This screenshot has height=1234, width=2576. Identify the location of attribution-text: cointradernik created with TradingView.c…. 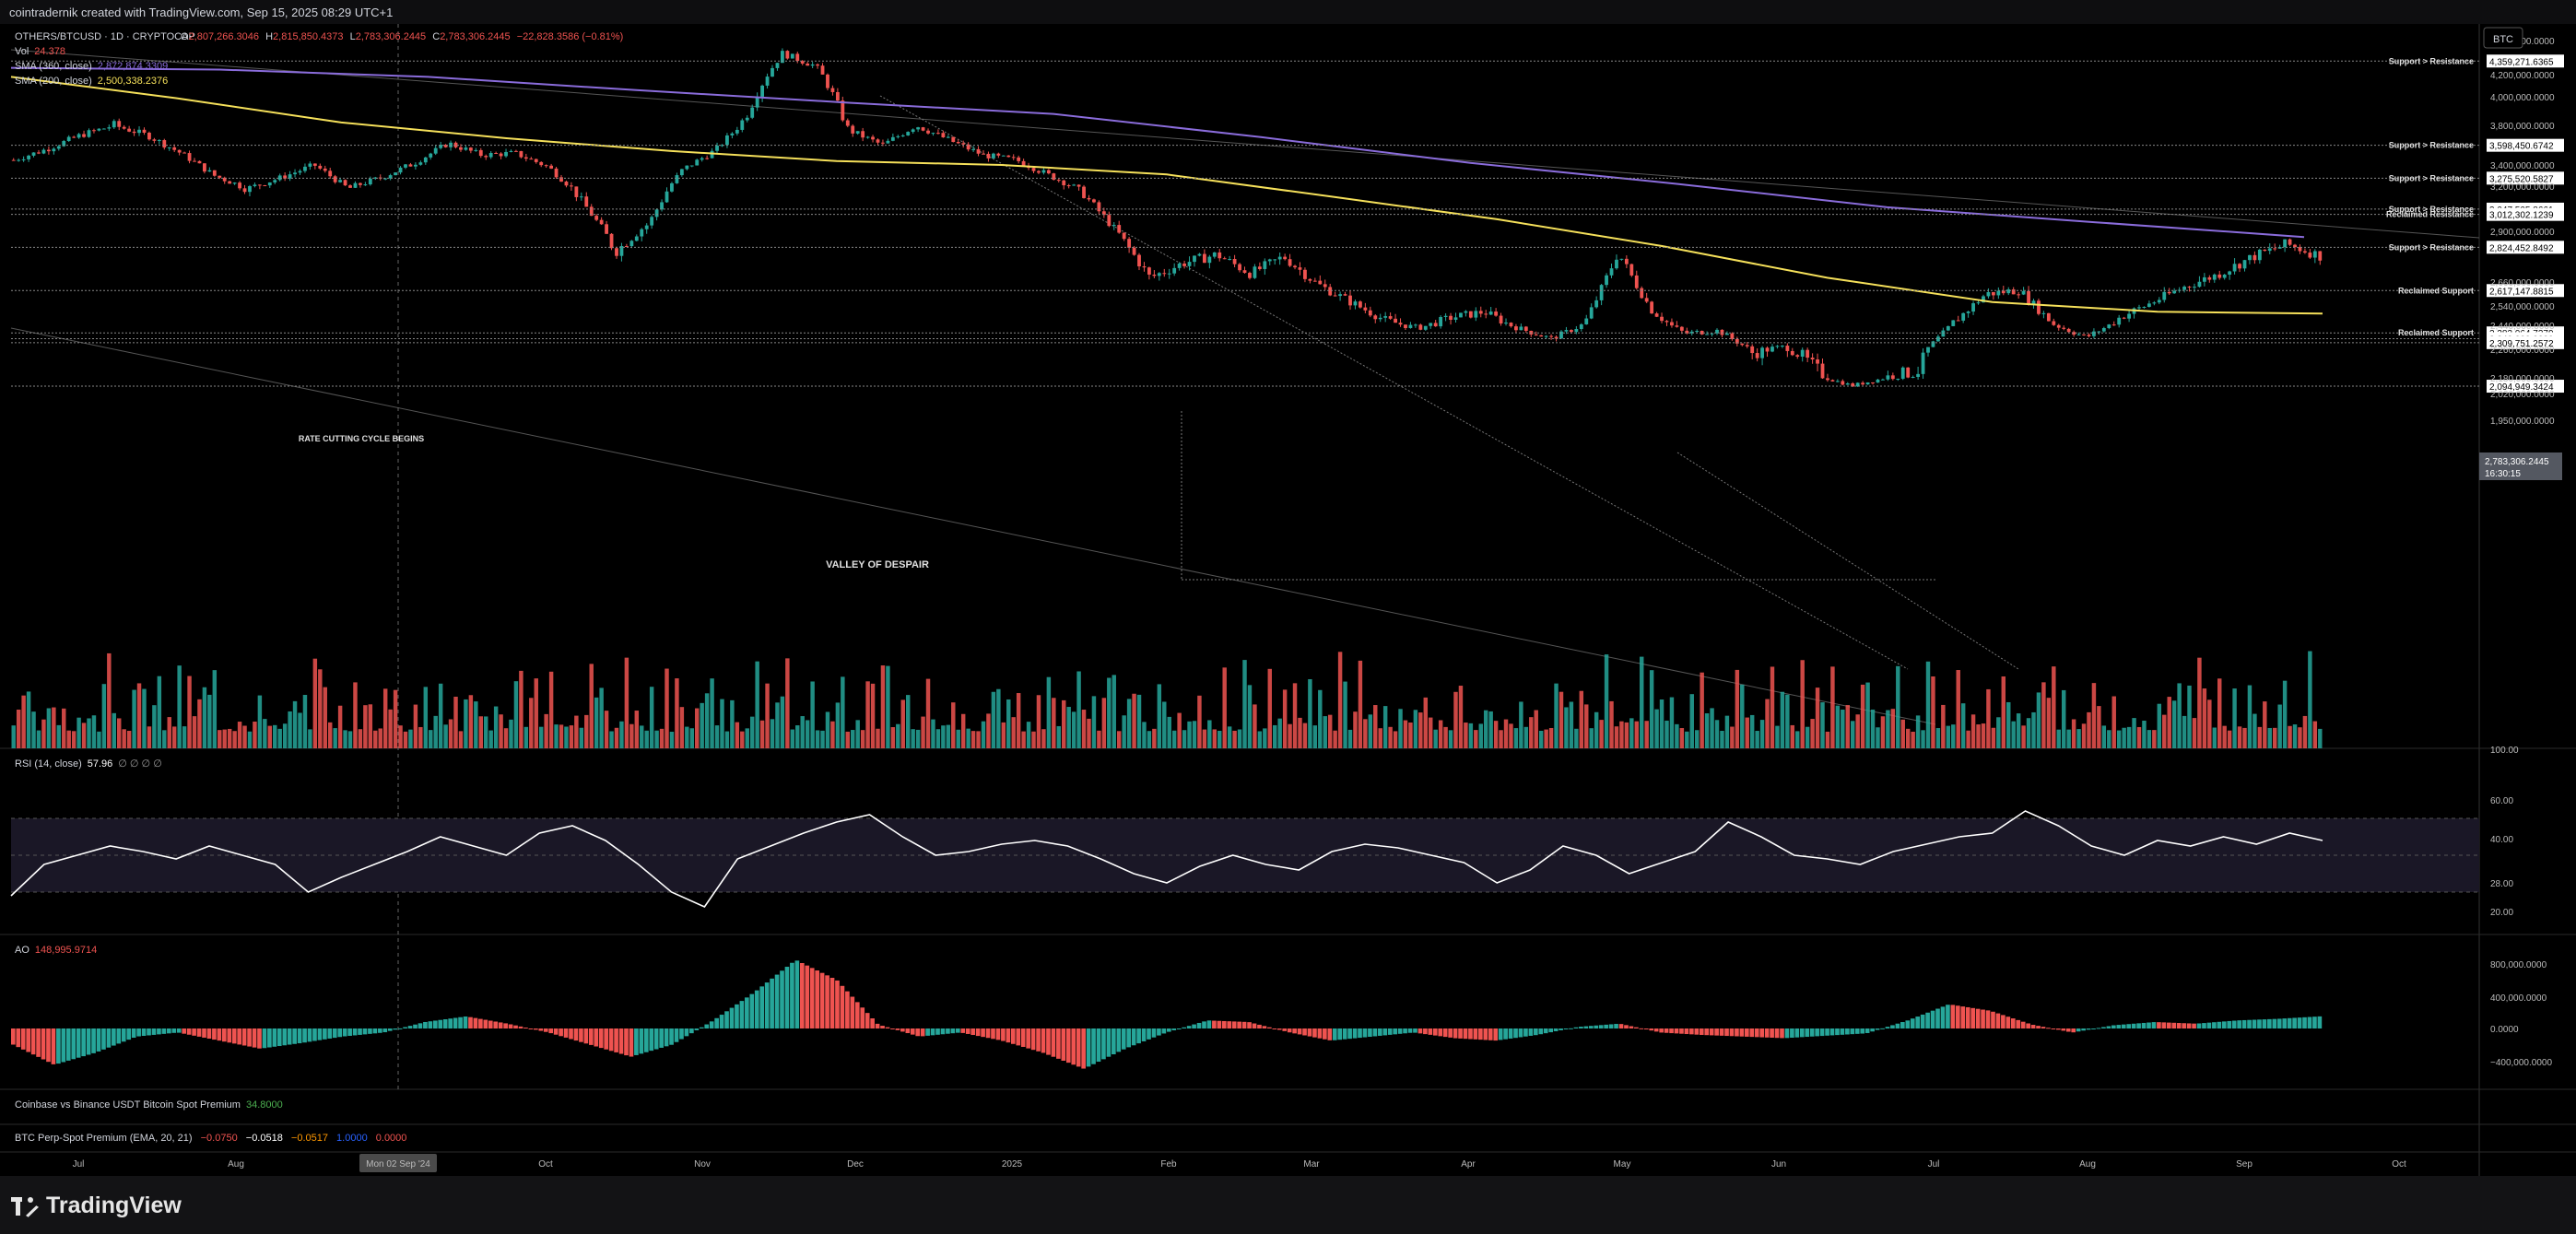
(202, 12).